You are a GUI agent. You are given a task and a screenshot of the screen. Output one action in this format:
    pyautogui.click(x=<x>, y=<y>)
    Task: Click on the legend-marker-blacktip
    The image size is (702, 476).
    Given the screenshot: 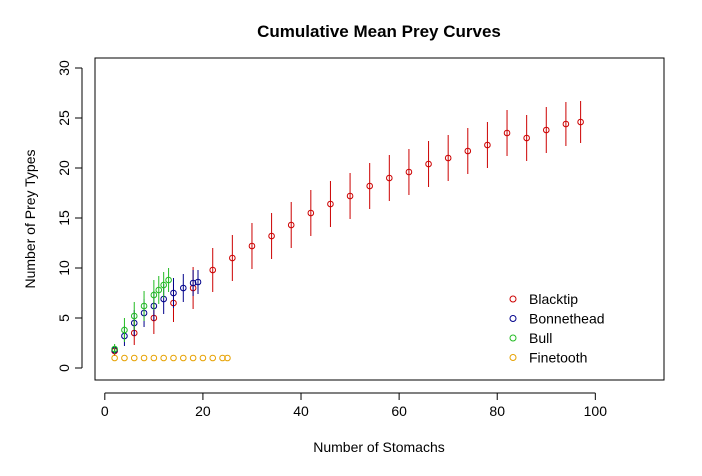 What is the action you would take?
    pyautogui.click(x=513, y=299)
    